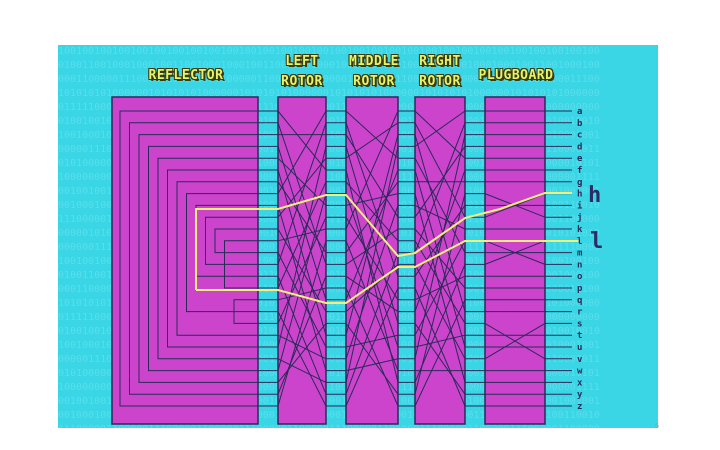  I want to click on alphabet-letter-r: r, so click(580, 313).